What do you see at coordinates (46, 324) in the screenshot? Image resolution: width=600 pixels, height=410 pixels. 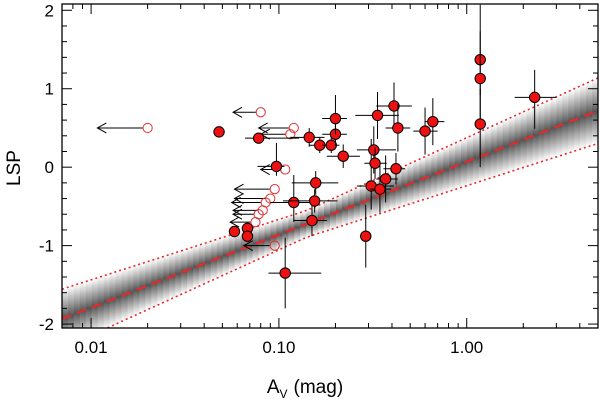 I see `y-tick-label: -2` at bounding box center [46, 324].